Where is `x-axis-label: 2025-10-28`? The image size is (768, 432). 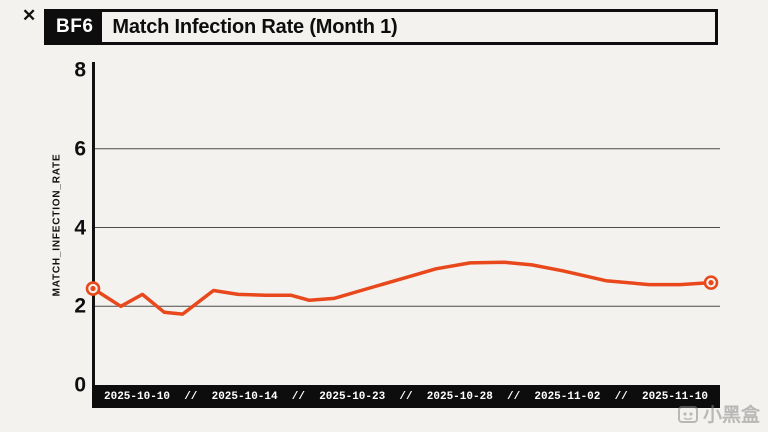 x-axis-label: 2025-10-28 is located at coordinates (459, 396).